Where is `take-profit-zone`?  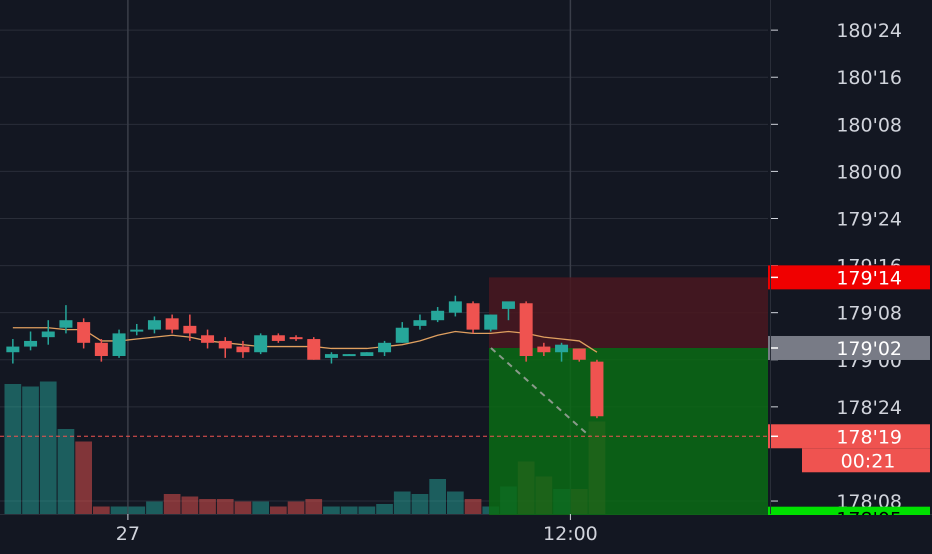 take-profit-zone is located at coordinates (628, 433).